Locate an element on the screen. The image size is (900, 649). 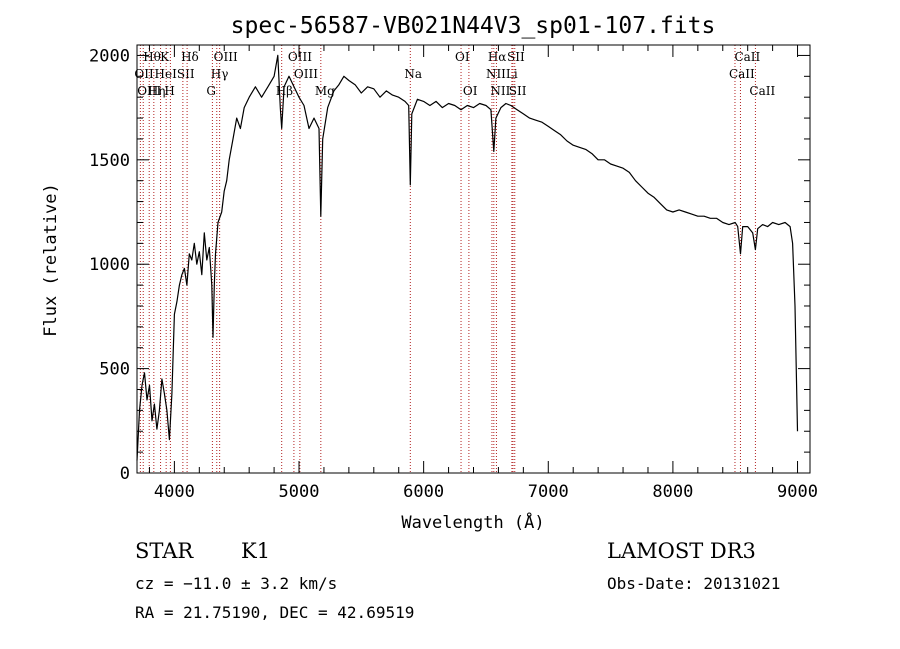
line-label-5: Hη is located at coordinates (157, 91).